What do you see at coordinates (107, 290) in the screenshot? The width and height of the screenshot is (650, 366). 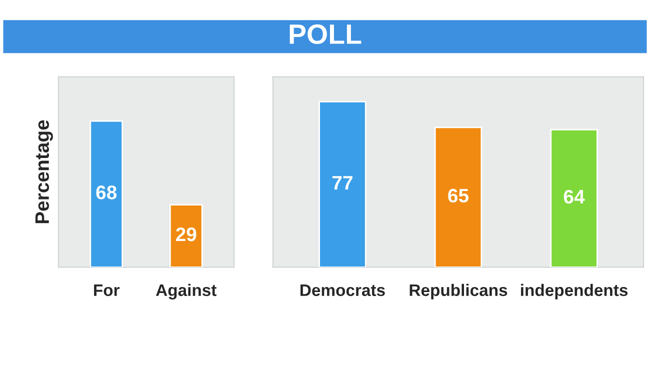 I see `x-tick-label: For` at bounding box center [107, 290].